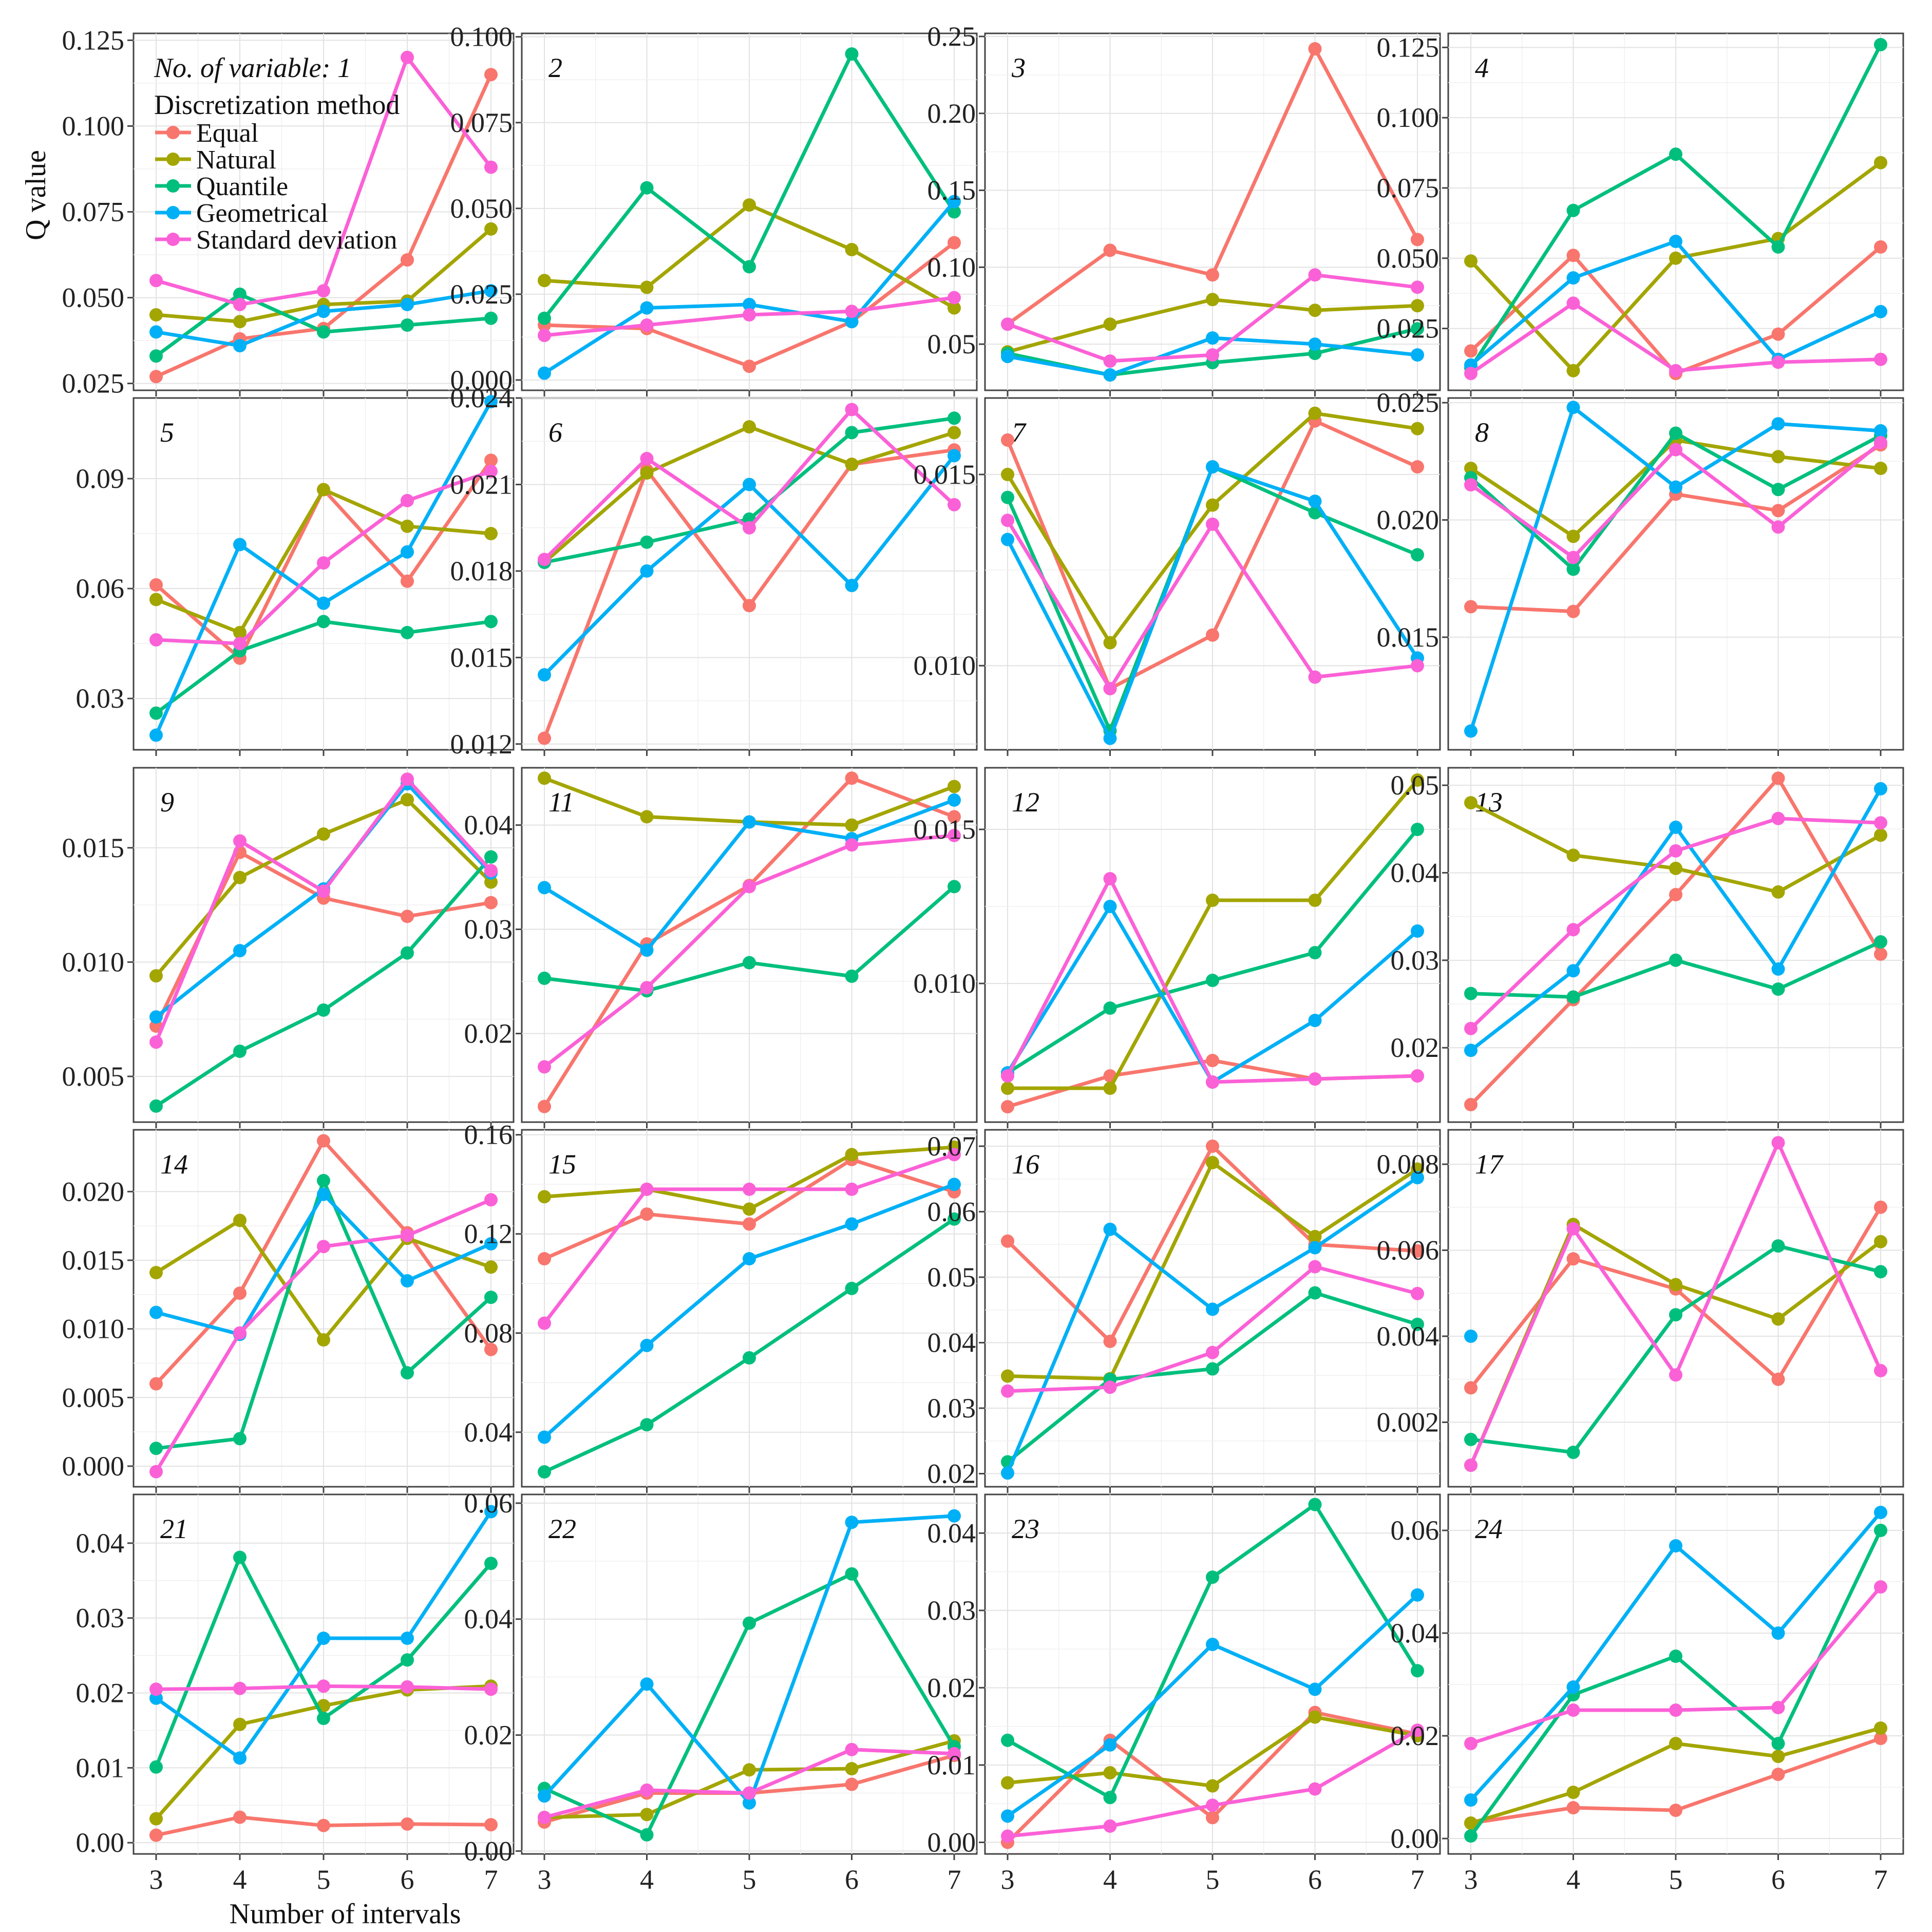 This screenshot has width=1932, height=1932. What do you see at coordinates (1110, 1879) in the screenshot?
I see `x-tick-label: 4` at bounding box center [1110, 1879].